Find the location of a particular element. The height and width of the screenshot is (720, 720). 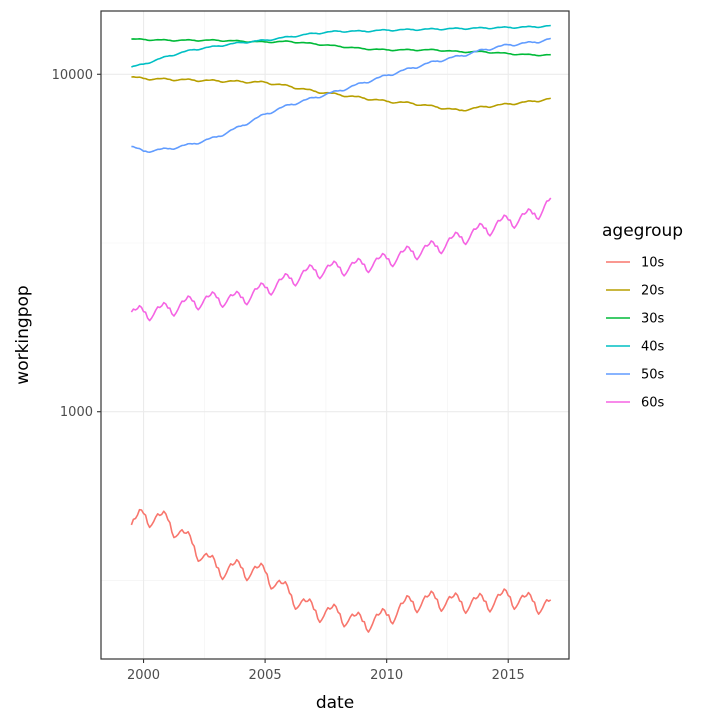

series-line-60s is located at coordinates (341, 259).